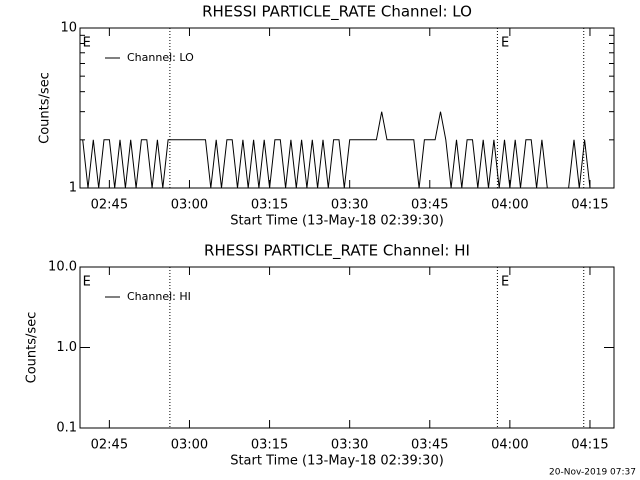 Image resolution: width=640 pixels, height=480 pixels. Describe the element at coordinates (160, 57) in the screenshot. I see `legend-label: Channel: LO` at that location.